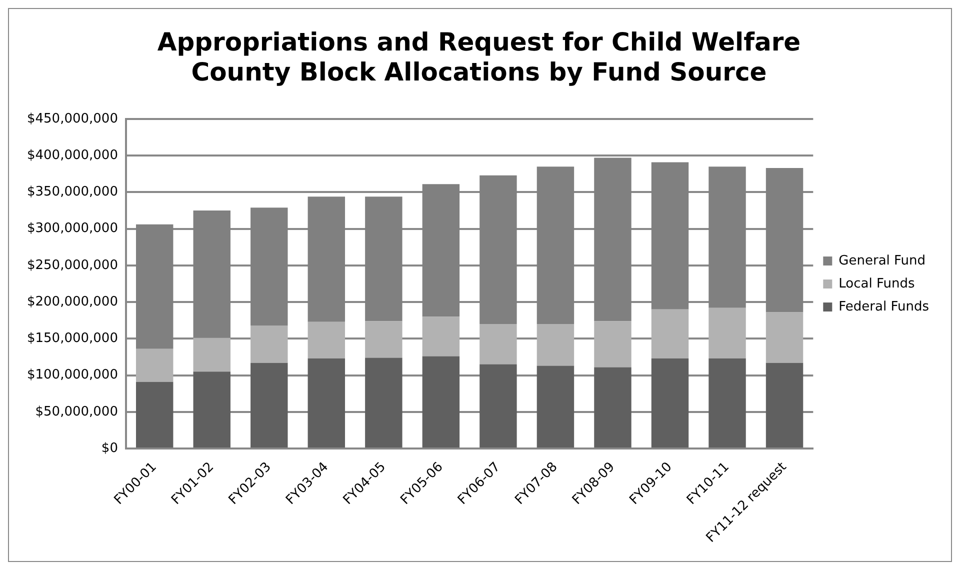  I want to click on y-tick-label: $100,000,000, so click(72, 375).